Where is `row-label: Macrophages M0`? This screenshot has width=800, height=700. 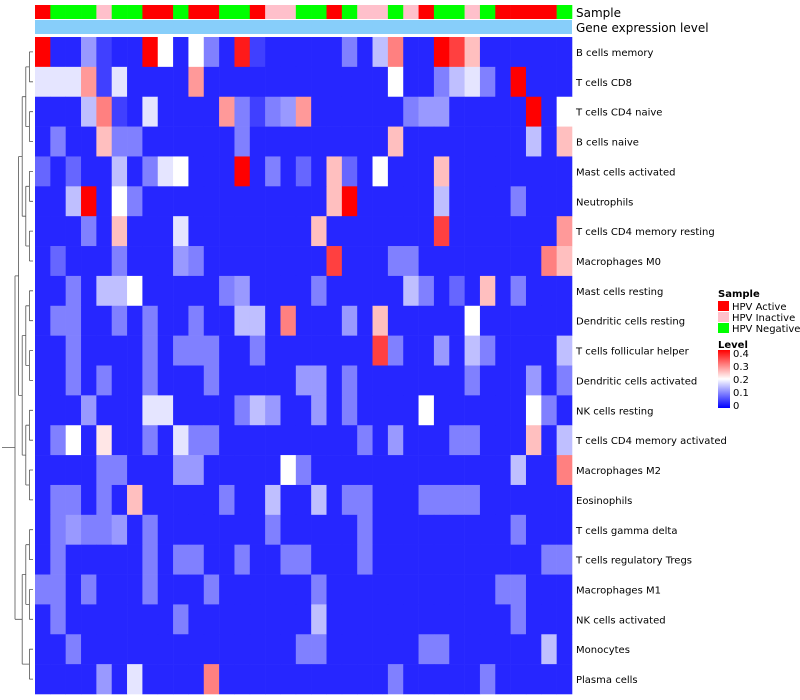 row-label: Macrophages M0 is located at coordinates (618, 262).